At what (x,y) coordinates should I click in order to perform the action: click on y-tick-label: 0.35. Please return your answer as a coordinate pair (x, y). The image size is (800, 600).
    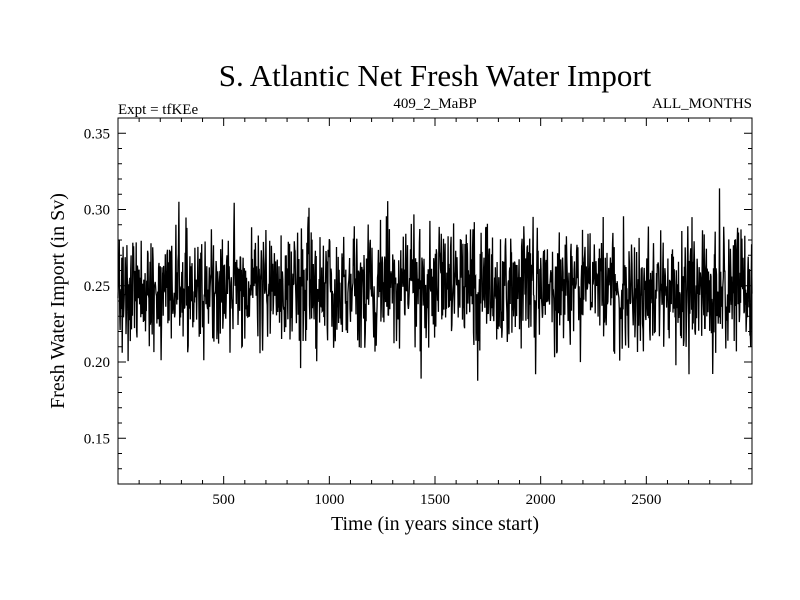
    Looking at the image, I should click on (97, 134).